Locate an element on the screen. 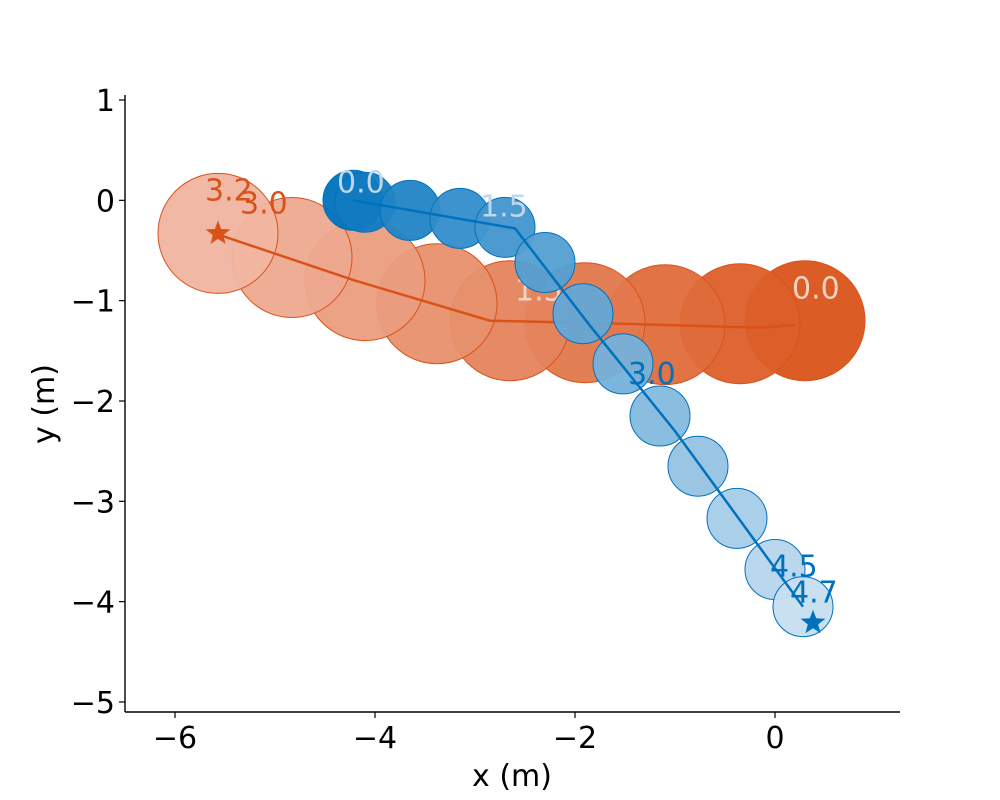 The width and height of the screenshot is (1000, 800). y-tick-label: −2 is located at coordinates (93, 402).